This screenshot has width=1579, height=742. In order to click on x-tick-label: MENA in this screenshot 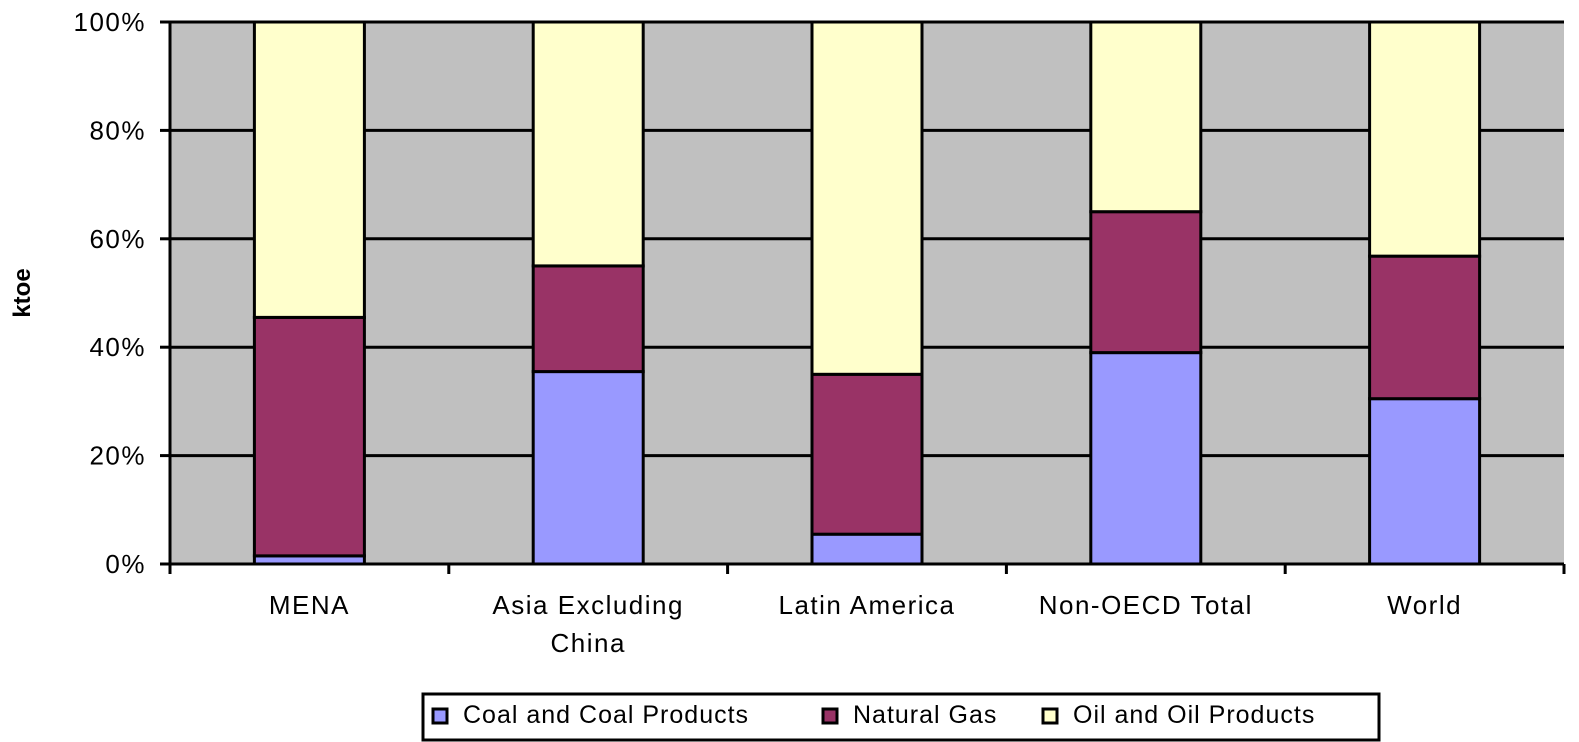, I will do `click(309, 605)`.